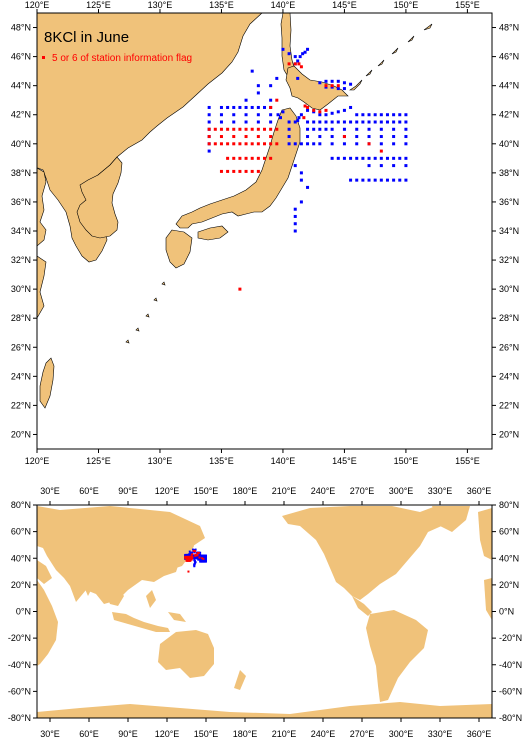  What do you see at coordinates (509, 585) in the screenshot?
I see `lat-label-right: 20°N` at bounding box center [509, 585].